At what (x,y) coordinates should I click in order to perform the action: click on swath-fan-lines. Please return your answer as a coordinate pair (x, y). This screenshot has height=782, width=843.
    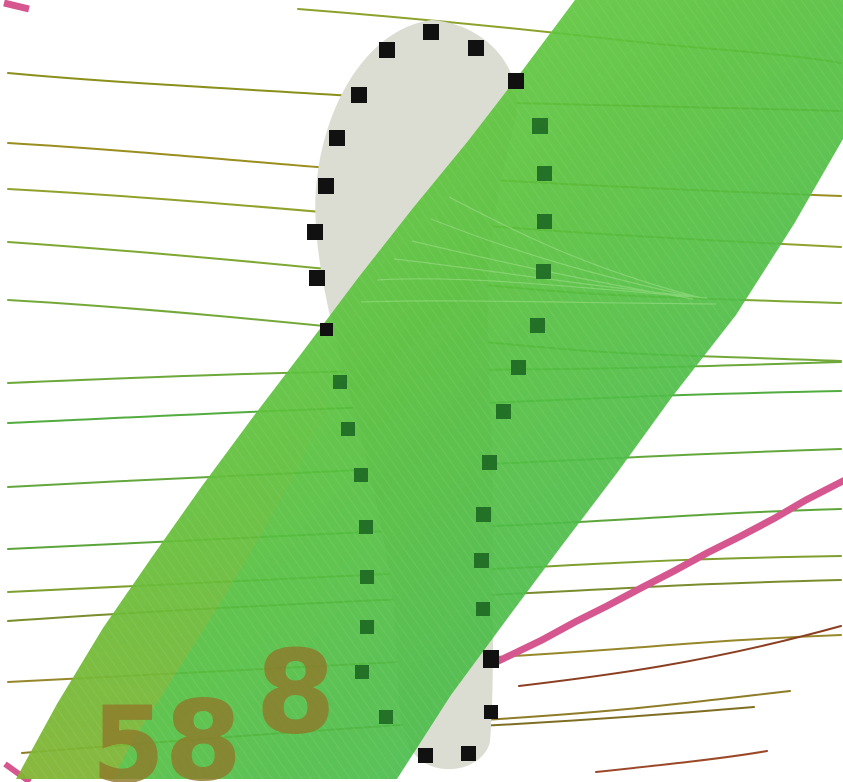
    Looking at the image, I should click on (538, 250).